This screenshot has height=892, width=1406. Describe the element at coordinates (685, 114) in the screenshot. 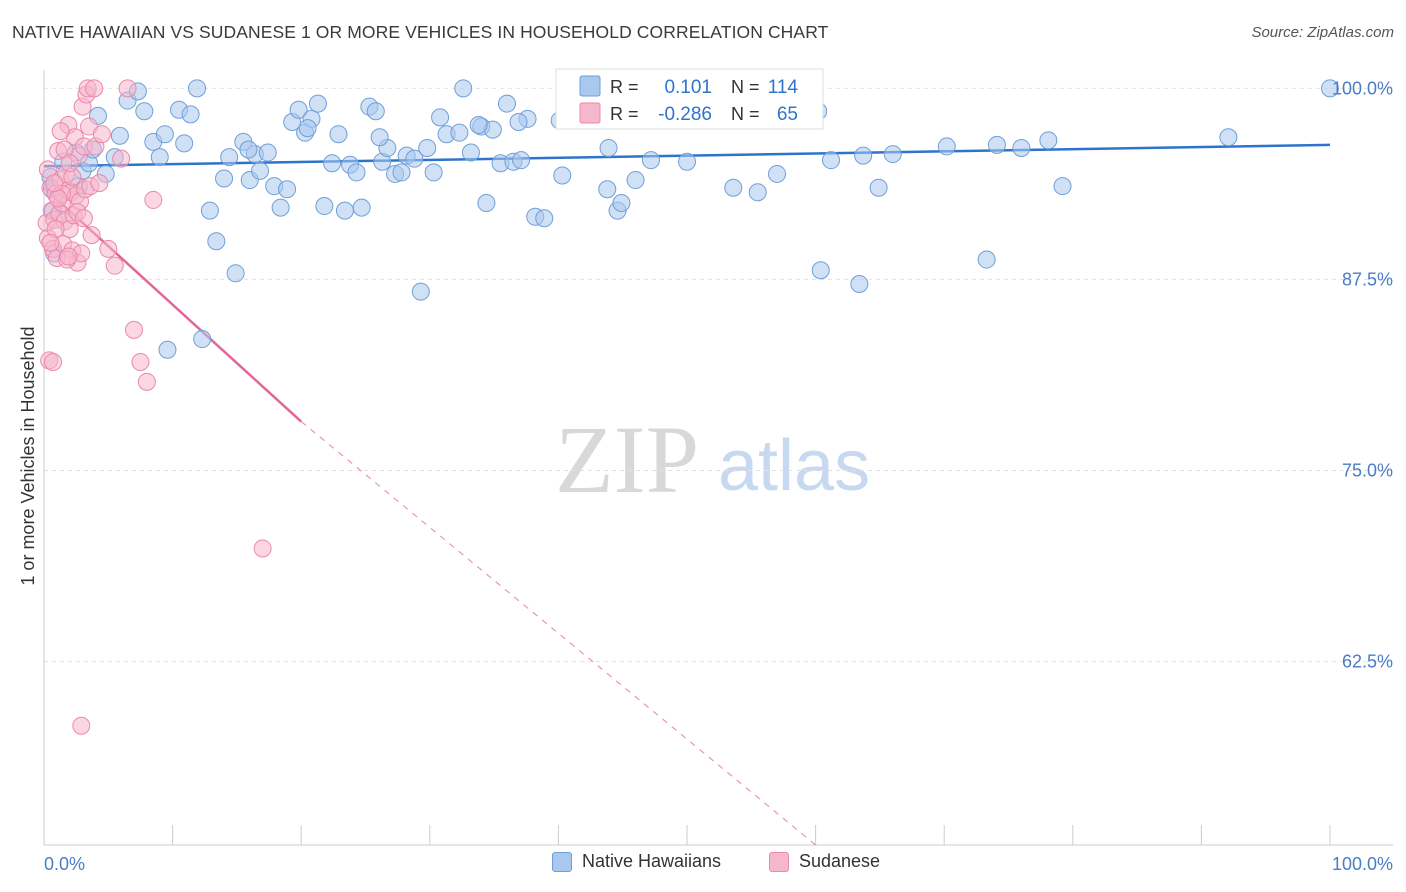

I see `legend-r-value-2: -0.286` at that location.